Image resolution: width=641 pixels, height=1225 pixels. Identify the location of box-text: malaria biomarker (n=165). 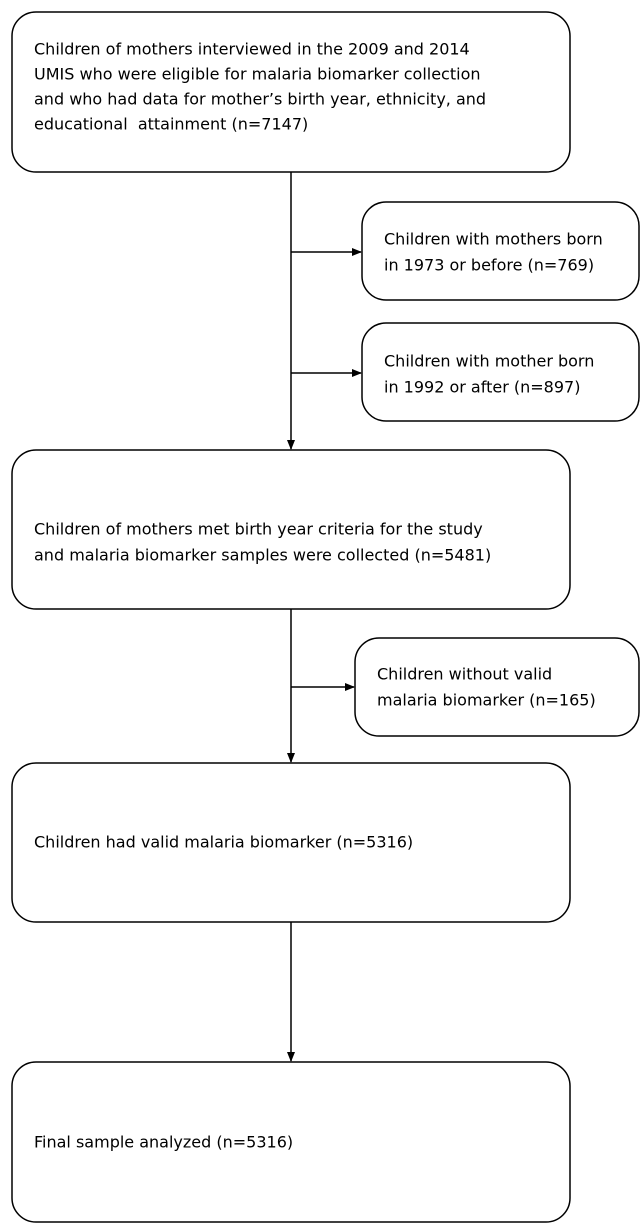
(486, 700).